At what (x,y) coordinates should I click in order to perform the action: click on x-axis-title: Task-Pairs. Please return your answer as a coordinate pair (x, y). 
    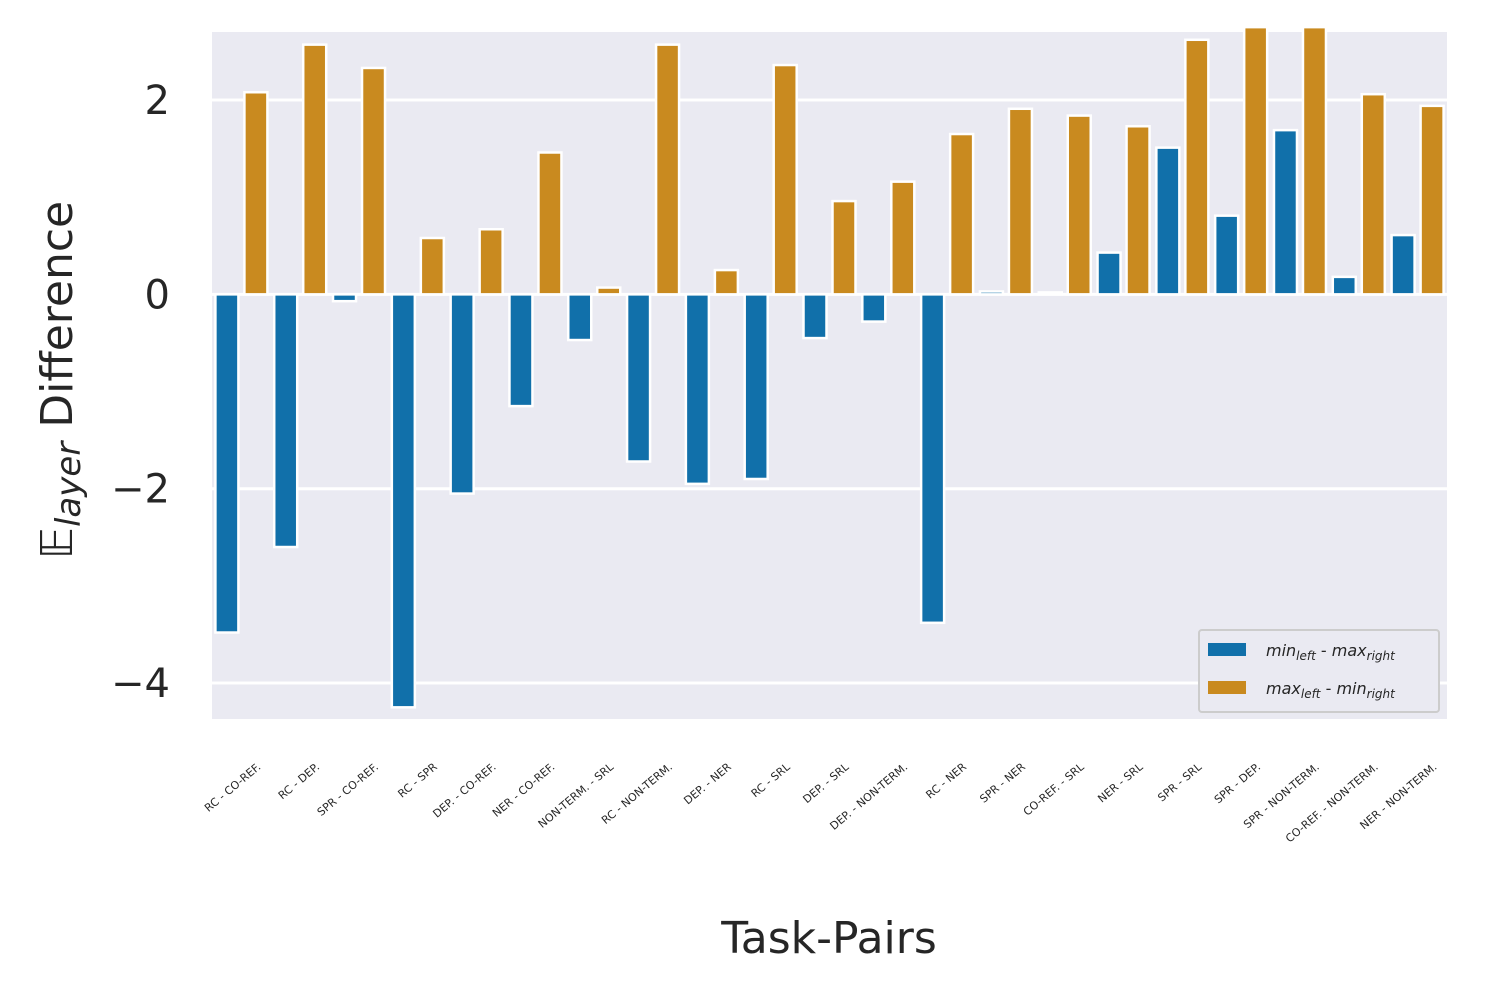
    Looking at the image, I should click on (828, 938).